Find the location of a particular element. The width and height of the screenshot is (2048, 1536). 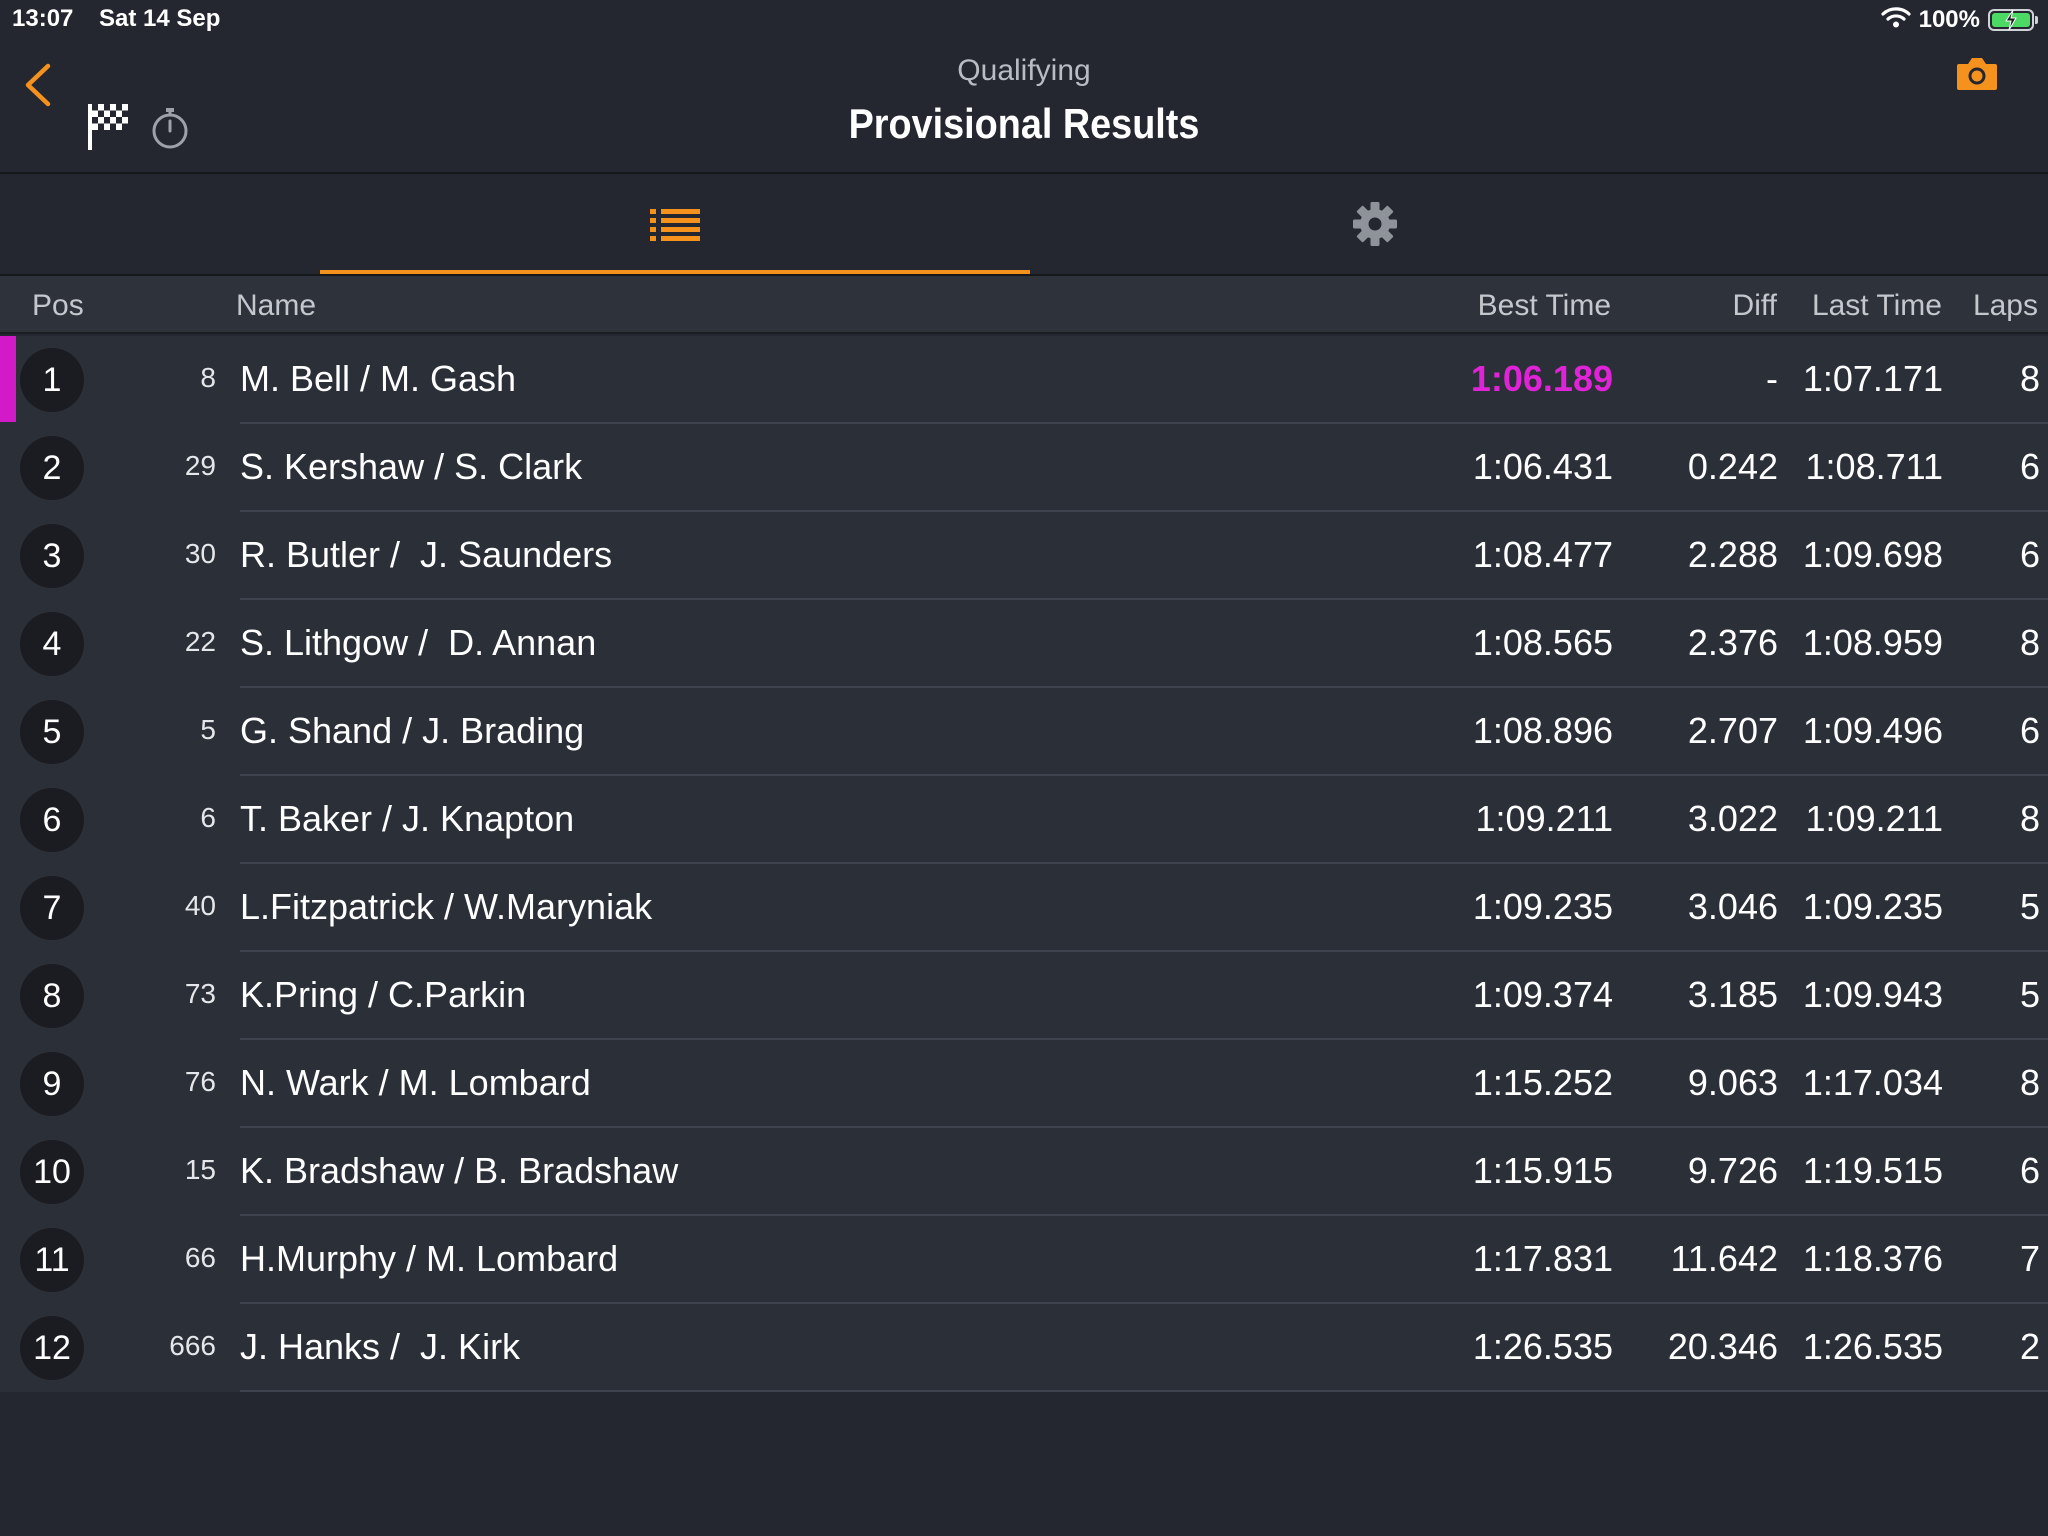

battery-nub is located at coordinates (2036, 20).